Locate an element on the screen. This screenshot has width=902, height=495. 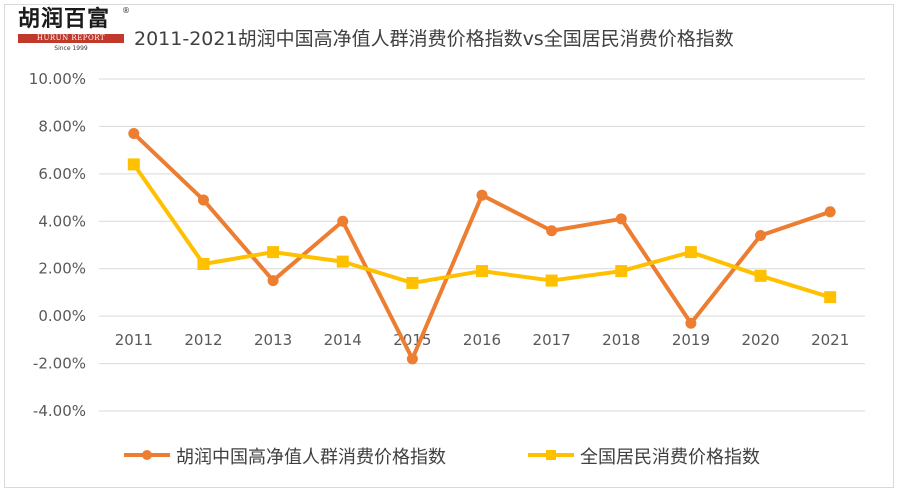
hurun-logo: 胡润百富 ® HURUN REPORT Since 1999 is located at coordinates (74, 31).